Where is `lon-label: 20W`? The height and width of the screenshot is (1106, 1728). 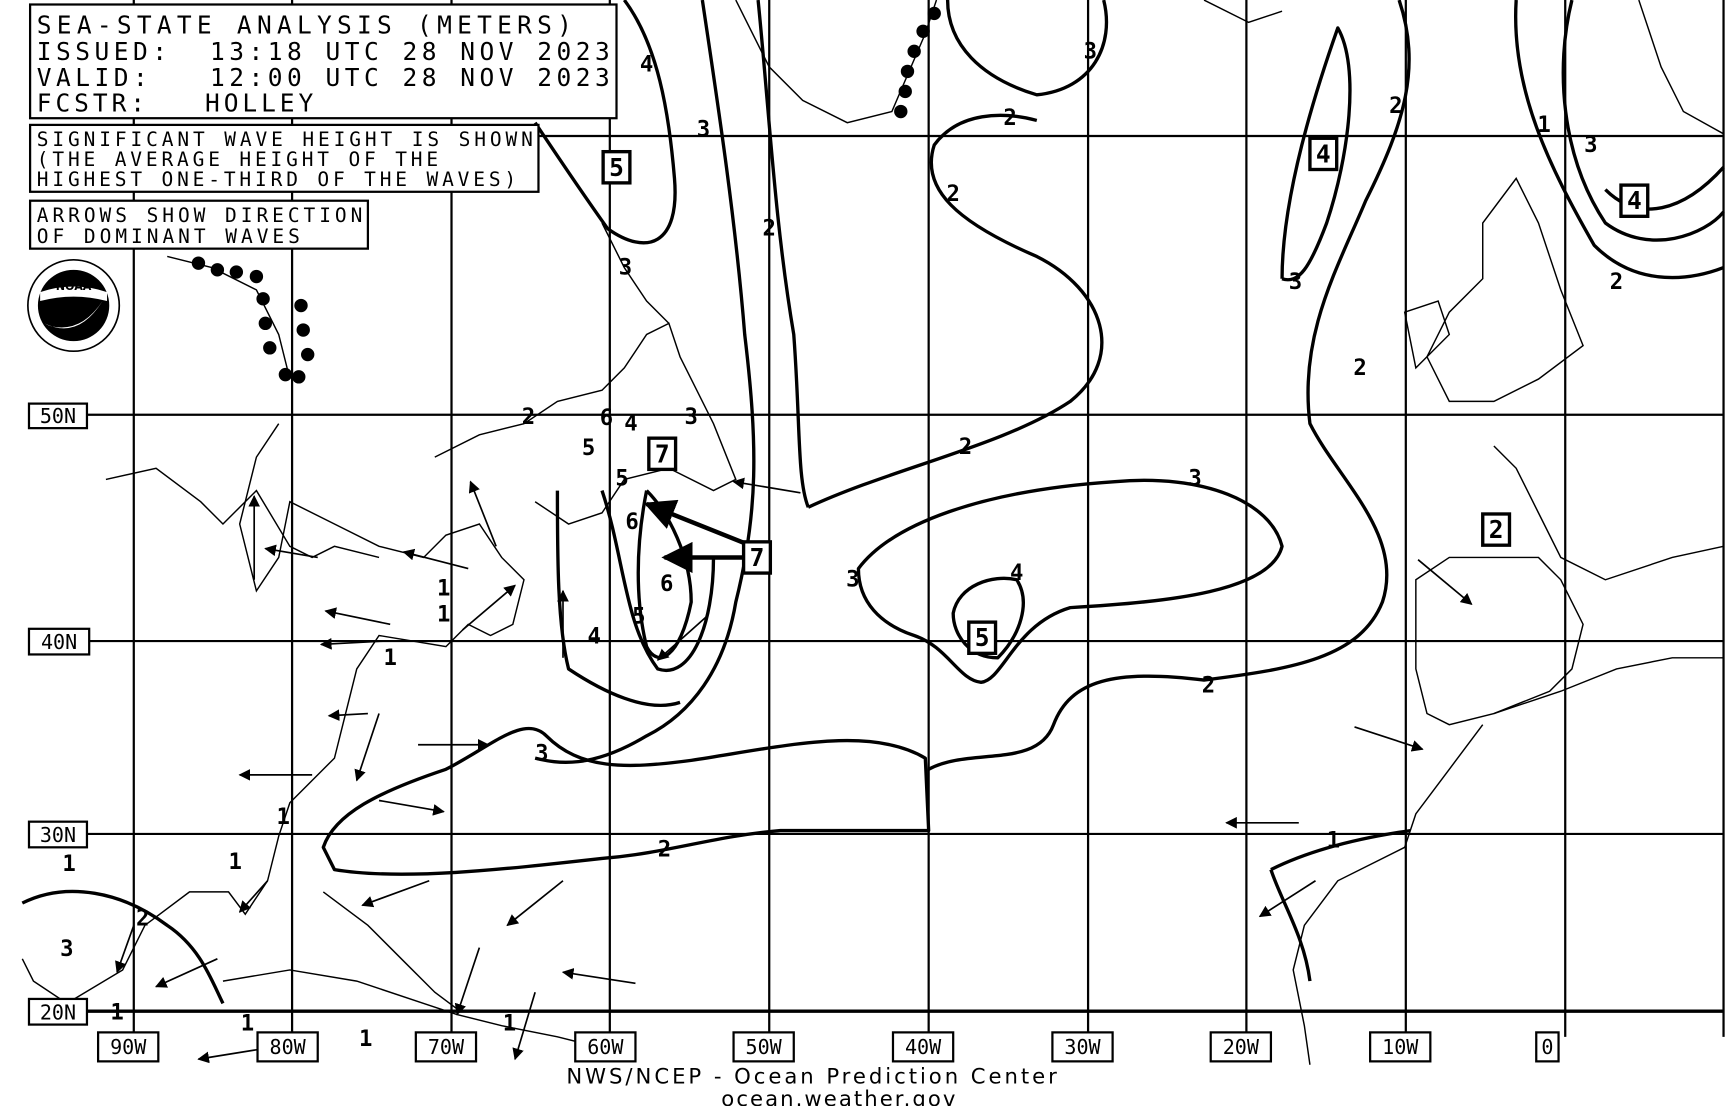 lon-label: 20W is located at coordinates (1241, 1047).